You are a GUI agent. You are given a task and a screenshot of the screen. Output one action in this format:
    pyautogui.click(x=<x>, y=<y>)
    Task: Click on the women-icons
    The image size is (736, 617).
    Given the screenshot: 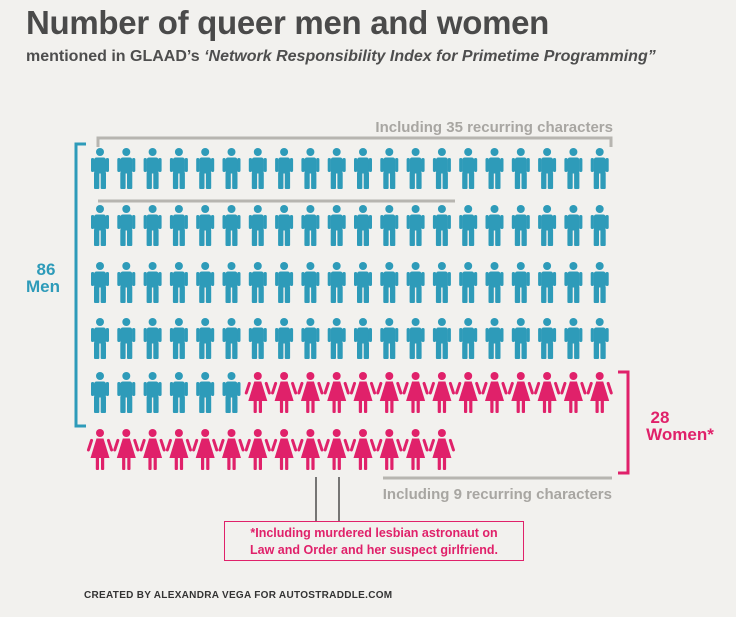 What is the action you would take?
    pyautogui.click(x=349, y=421)
    